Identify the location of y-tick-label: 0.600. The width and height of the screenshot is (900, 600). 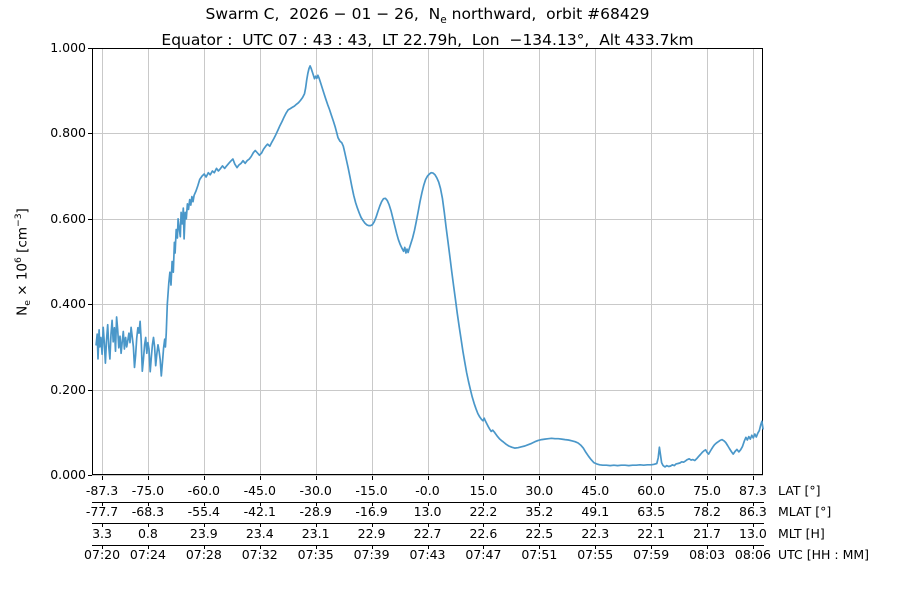
(68, 218).